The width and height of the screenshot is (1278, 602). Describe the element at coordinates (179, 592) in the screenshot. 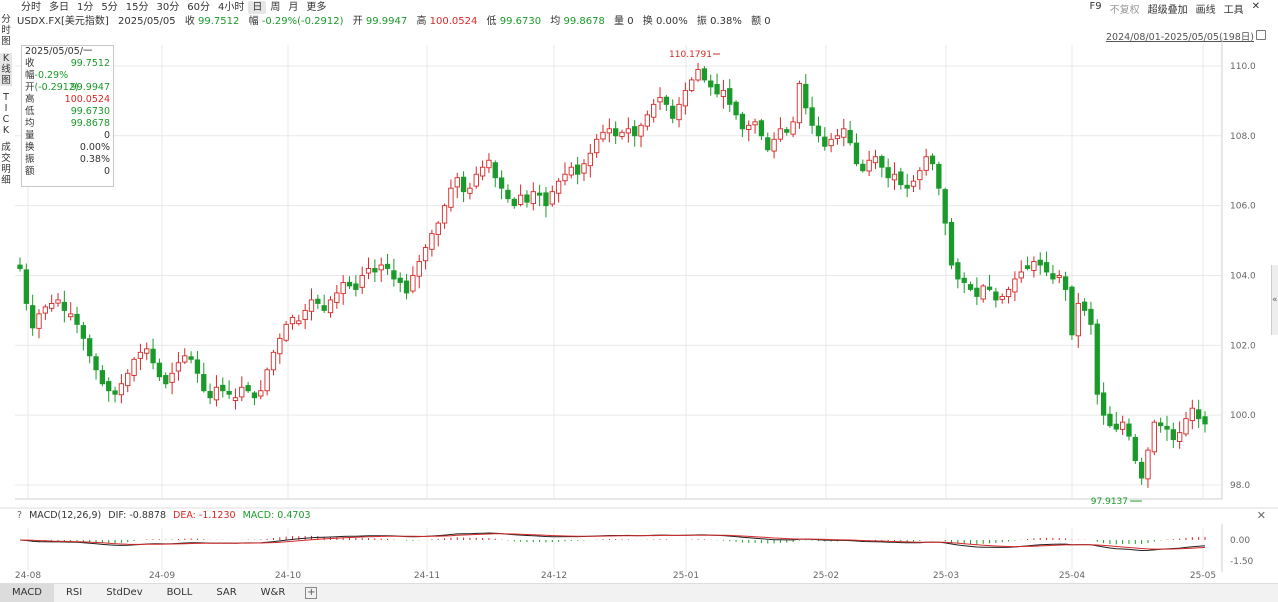

I see `indicator-tab-BOLL: BOLL` at that location.